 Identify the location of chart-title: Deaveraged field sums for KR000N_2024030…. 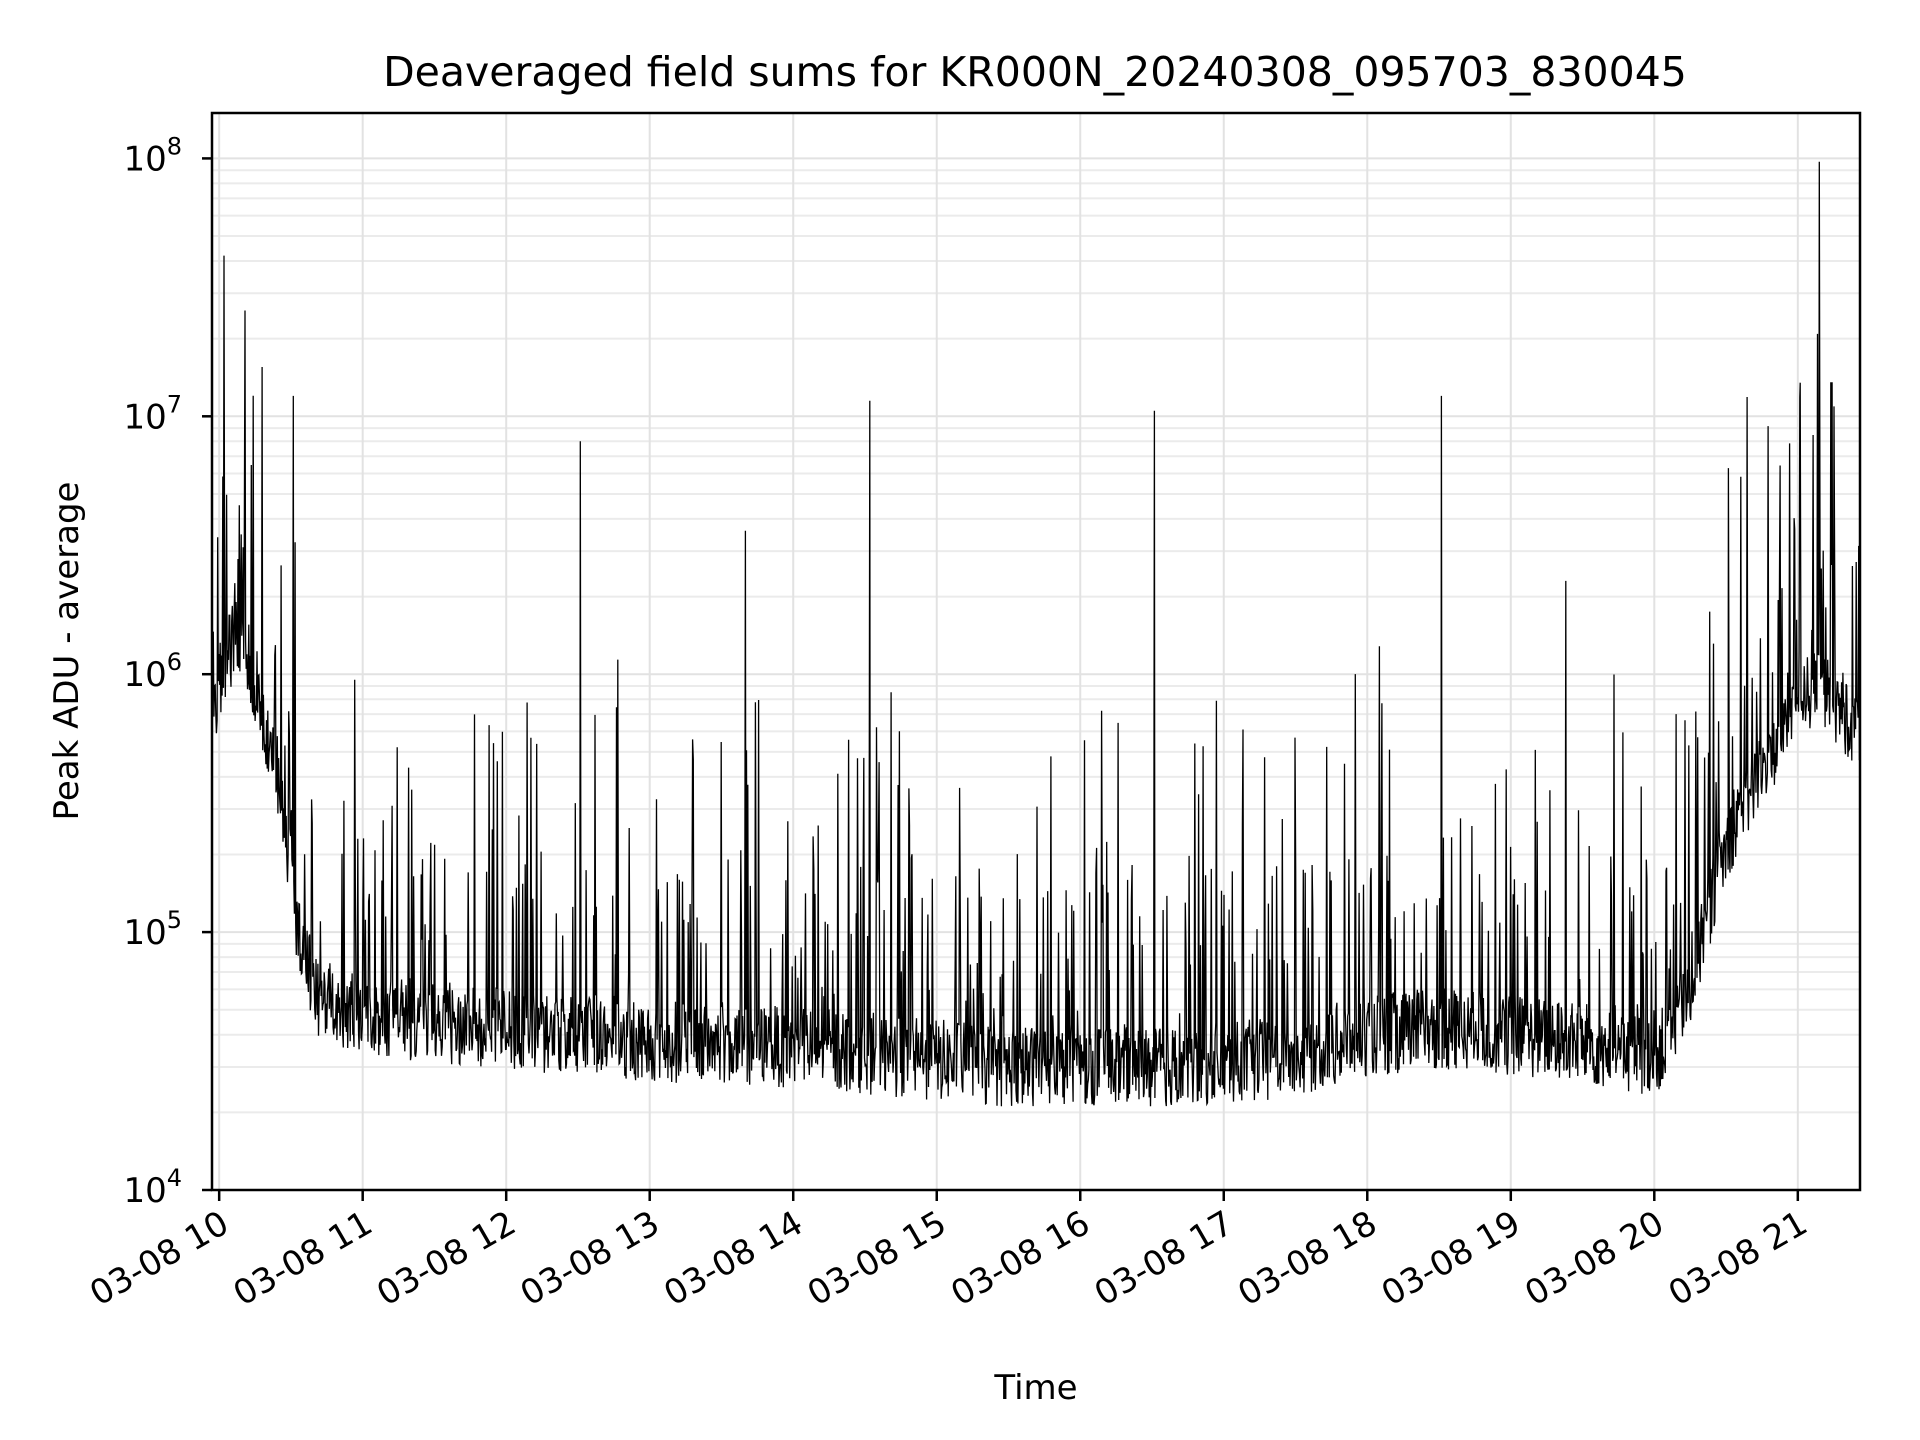
(1035, 72).